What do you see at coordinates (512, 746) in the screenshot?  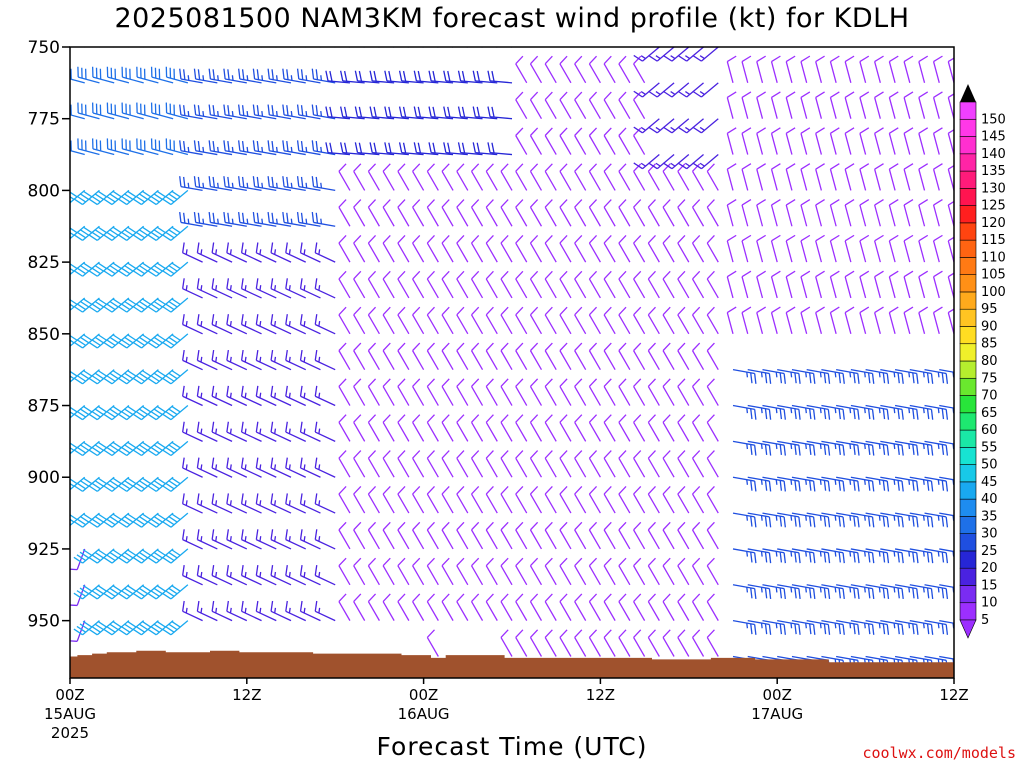 I see `x-axis-title: Forecast Time (UTC)` at bounding box center [512, 746].